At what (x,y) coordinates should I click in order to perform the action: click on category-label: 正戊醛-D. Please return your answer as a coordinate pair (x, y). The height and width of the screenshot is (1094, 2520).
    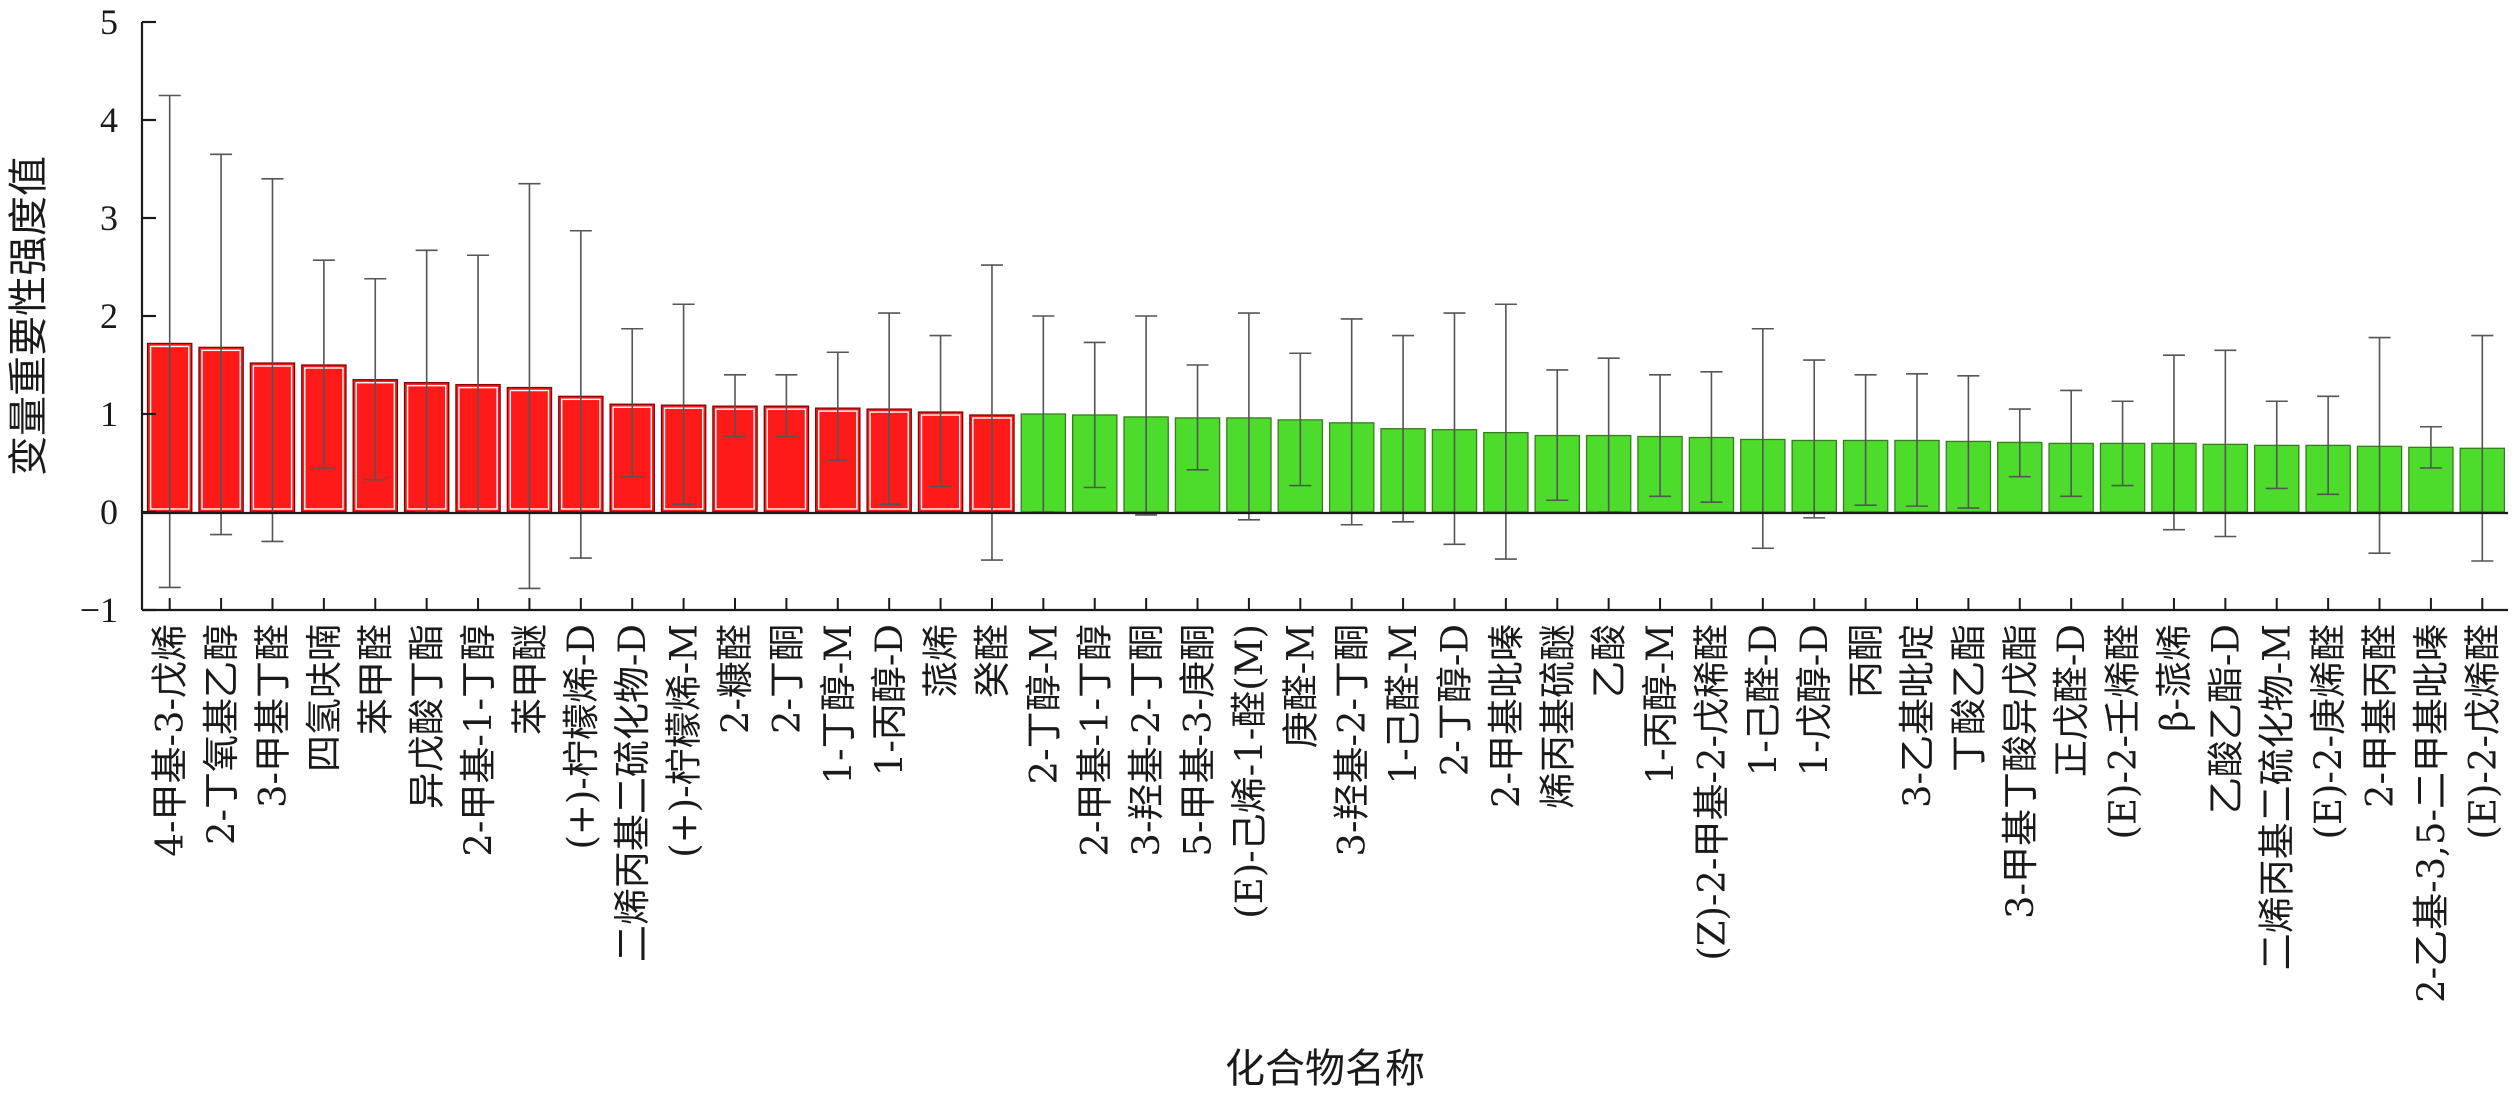
    Looking at the image, I should click on (2071, 700).